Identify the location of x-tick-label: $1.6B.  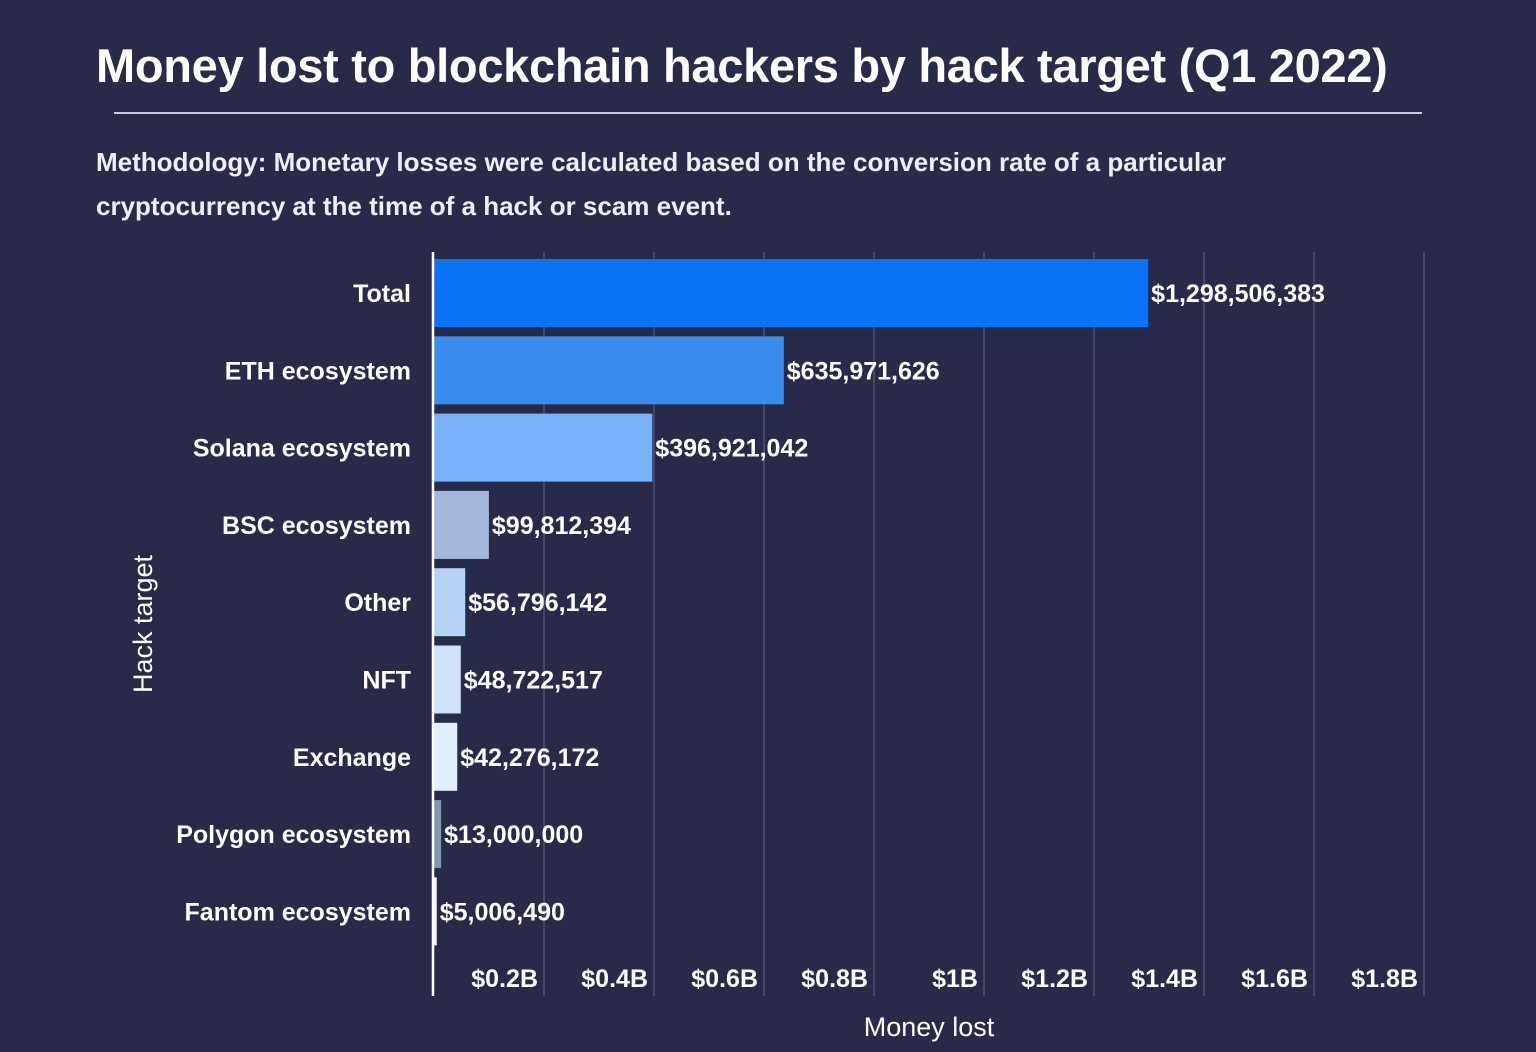
(1274, 979).